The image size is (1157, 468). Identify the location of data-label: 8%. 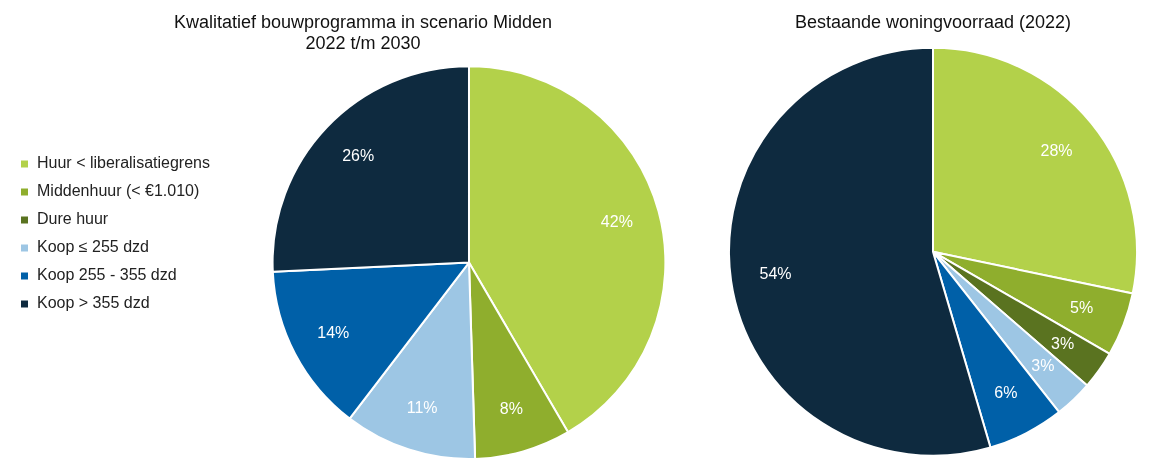
(511, 409).